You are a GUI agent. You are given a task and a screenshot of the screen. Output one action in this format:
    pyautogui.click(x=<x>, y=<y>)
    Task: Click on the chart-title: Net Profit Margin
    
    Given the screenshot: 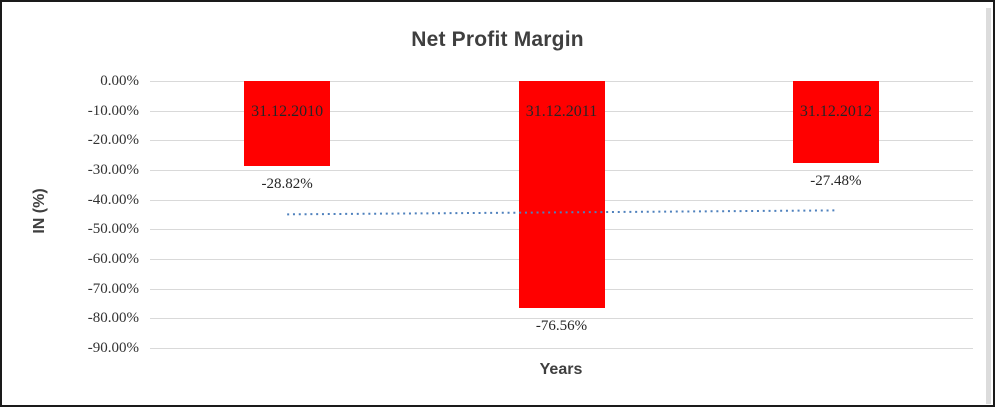 What is the action you would take?
    pyautogui.click(x=497, y=39)
    